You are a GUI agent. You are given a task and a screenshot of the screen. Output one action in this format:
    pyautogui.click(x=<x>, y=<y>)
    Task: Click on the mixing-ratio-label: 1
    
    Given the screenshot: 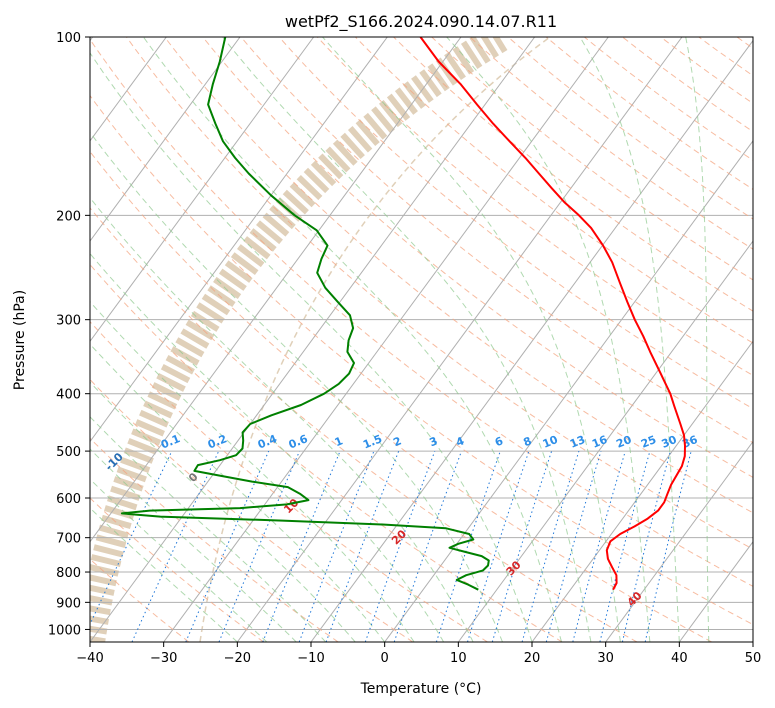 What is the action you would take?
    pyautogui.click(x=339, y=441)
    